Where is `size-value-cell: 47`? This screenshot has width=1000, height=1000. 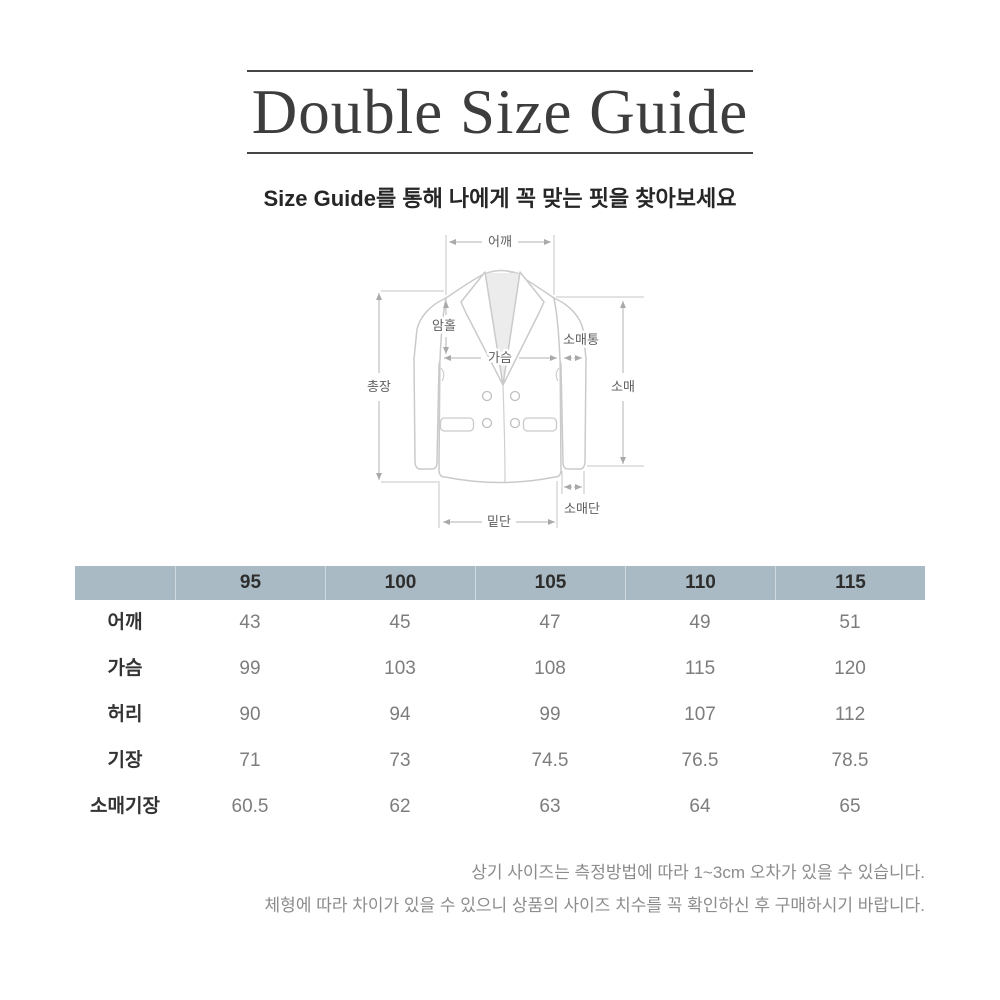
size-value-cell: 47 is located at coordinates (550, 622).